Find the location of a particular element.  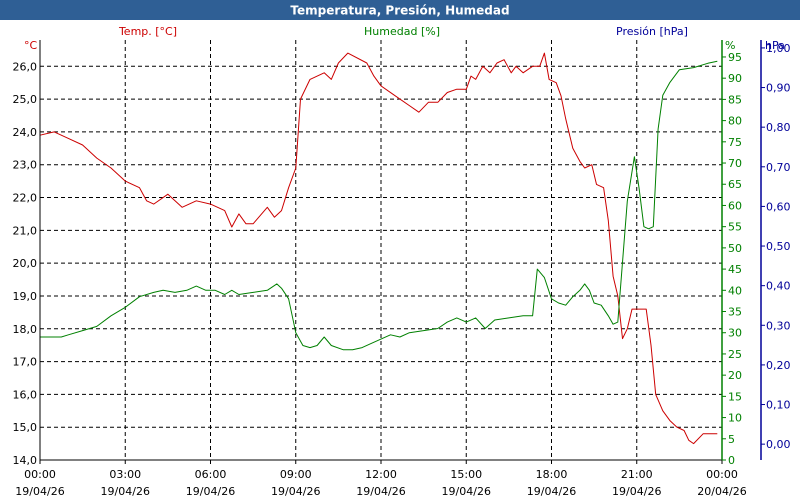

temperature-tick-label: 18,0 is located at coordinates (25, 329).